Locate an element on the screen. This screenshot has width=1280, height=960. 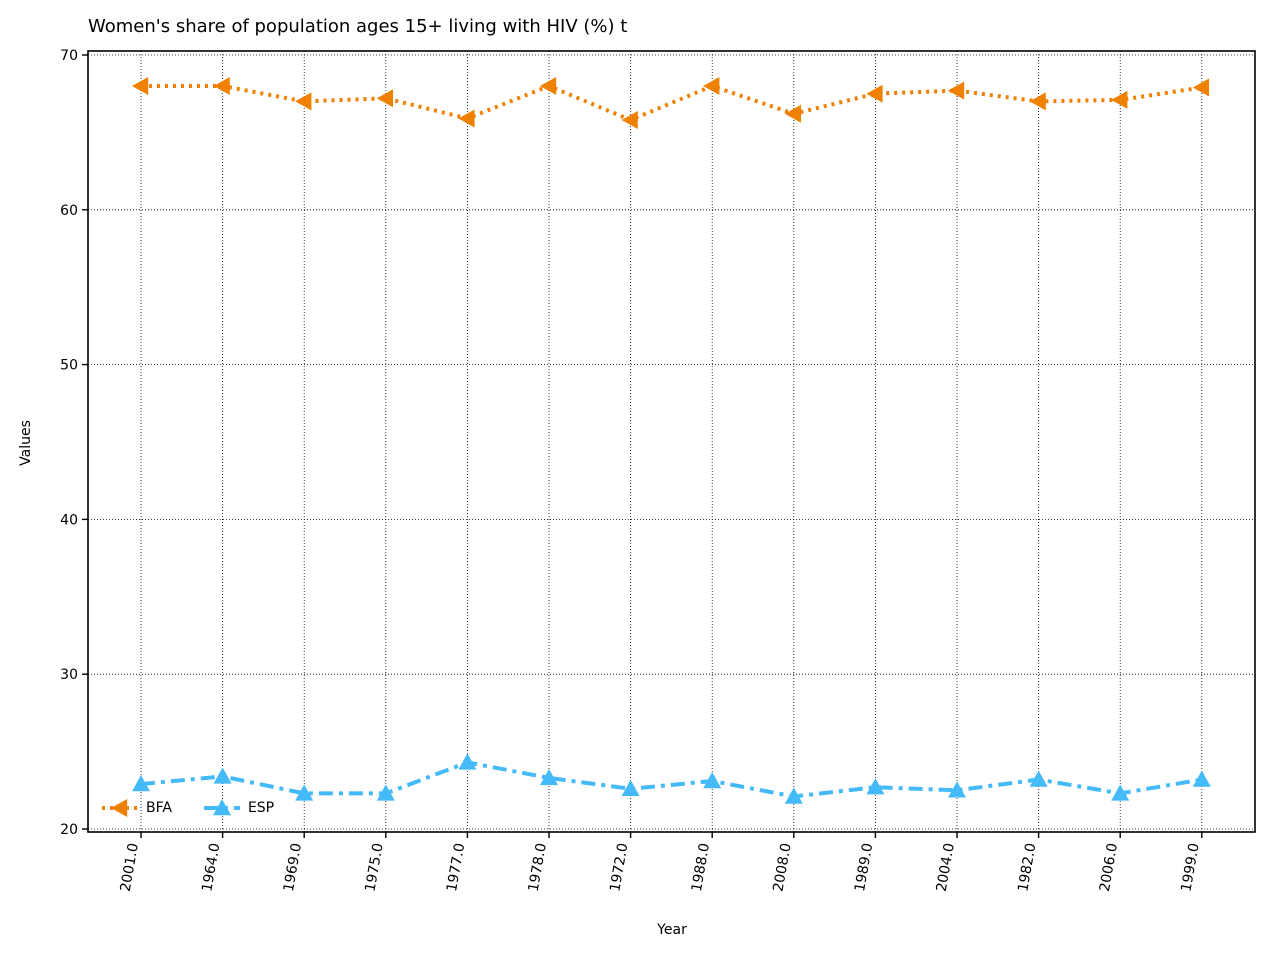
legend-item-esp: ESP is located at coordinates (238, 808).